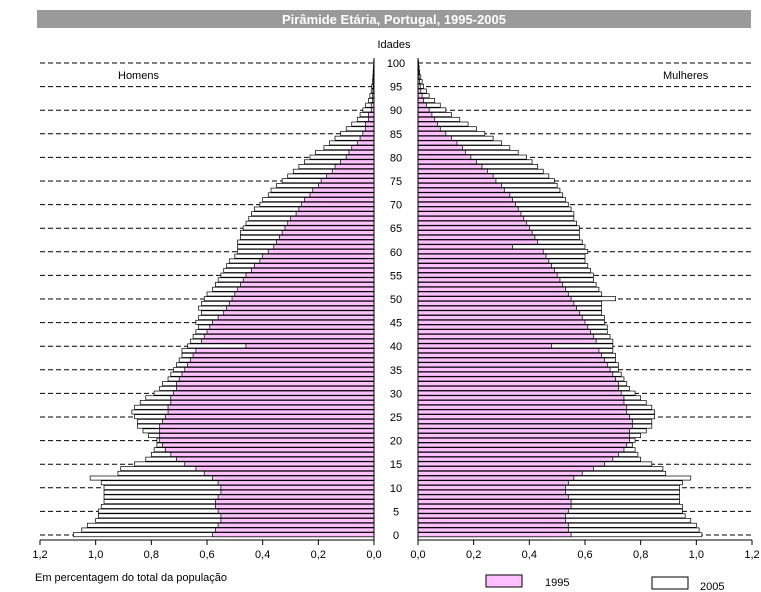 The width and height of the screenshot is (761, 592). I want to click on x-tick-left-0: 1,2, so click(39, 555).